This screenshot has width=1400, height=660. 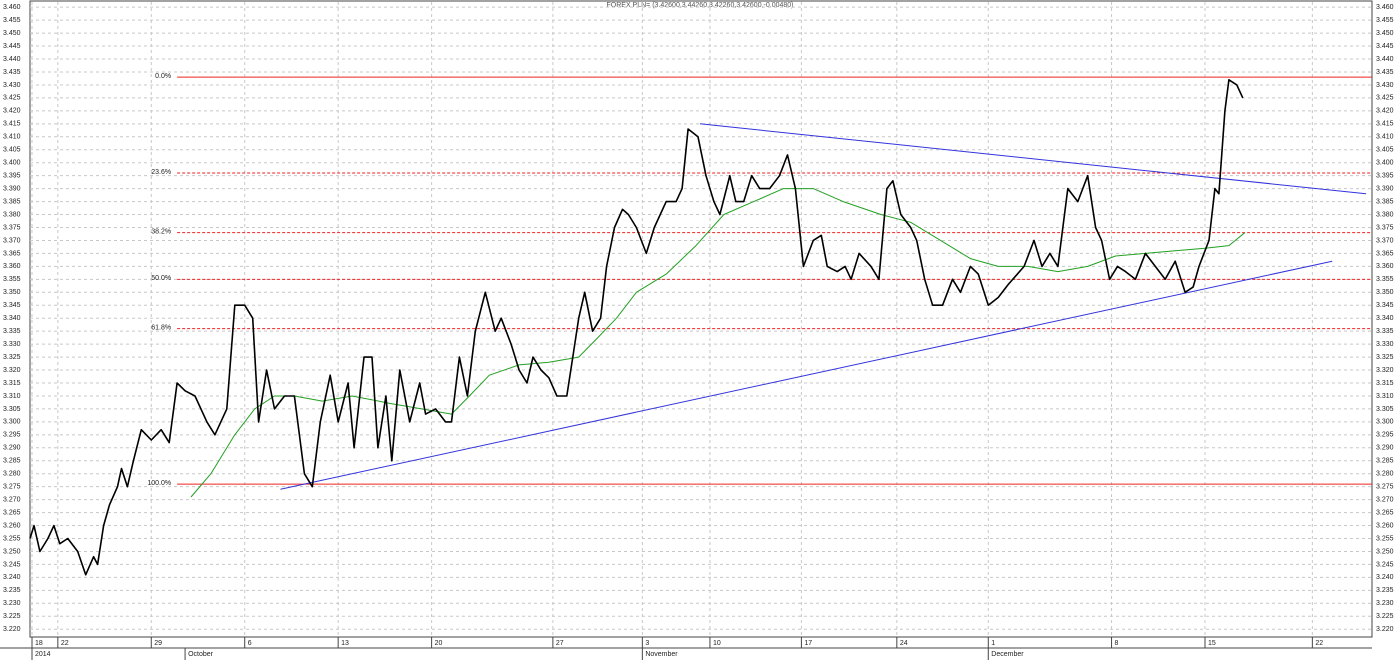 I want to click on y-tick-label: 3.285, so click(x=12, y=461).